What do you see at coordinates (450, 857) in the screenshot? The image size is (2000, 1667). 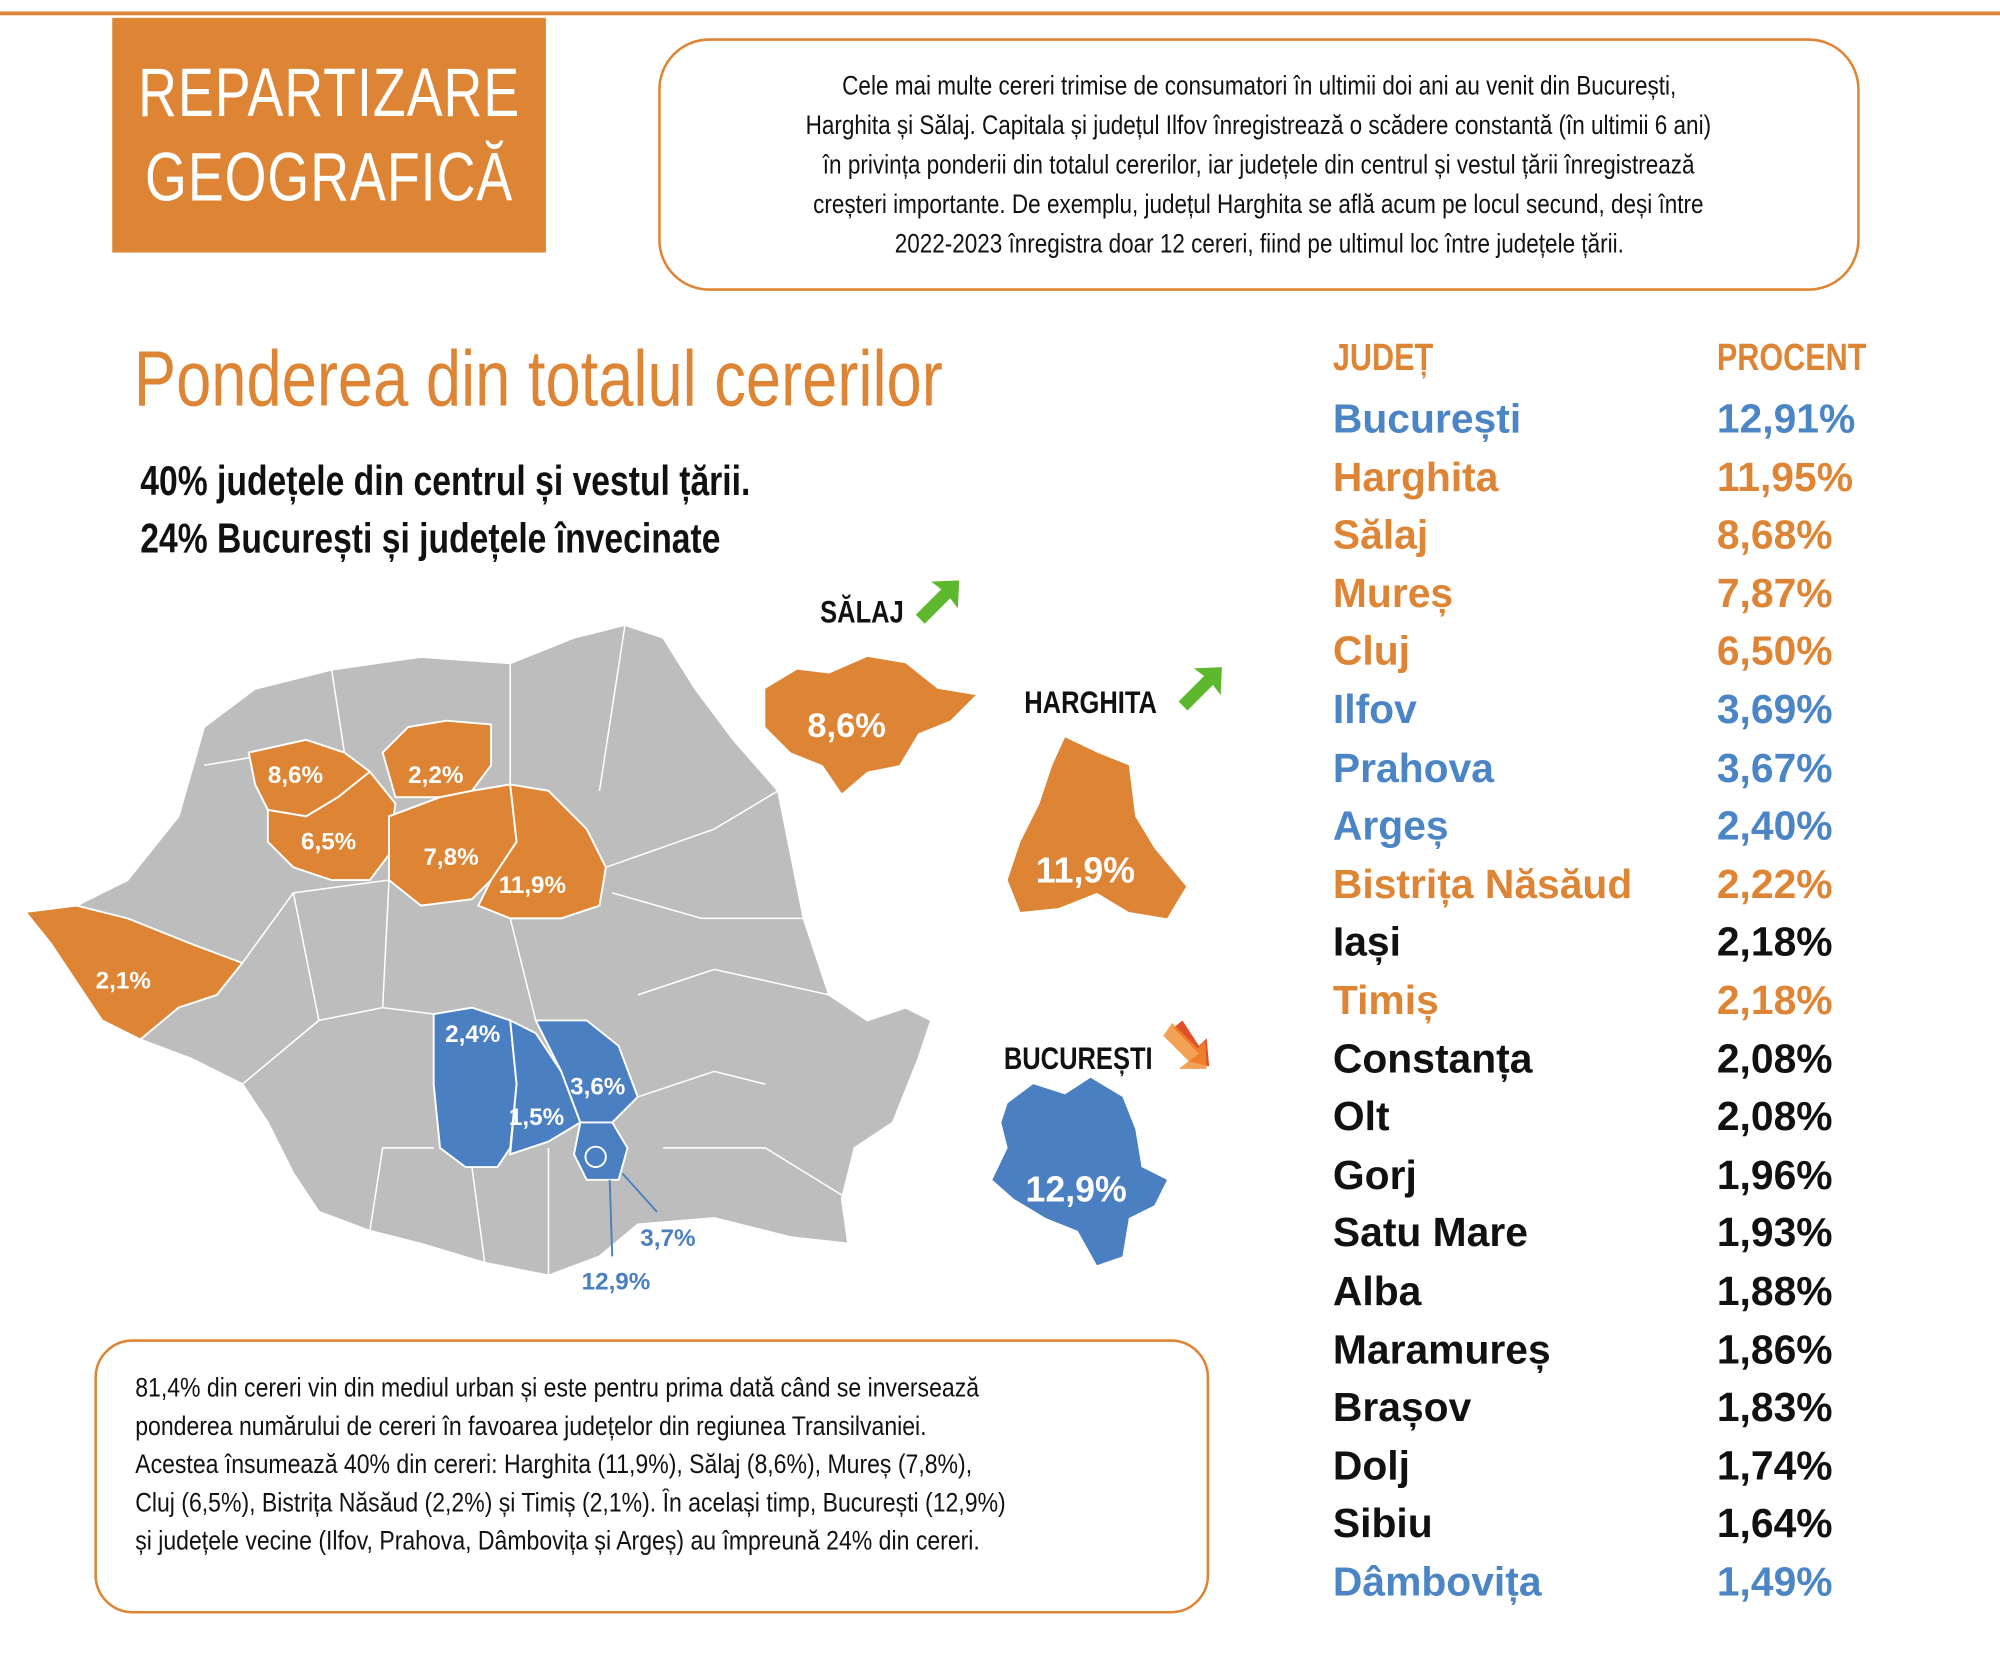 I see `label-mures: 7,8%` at bounding box center [450, 857].